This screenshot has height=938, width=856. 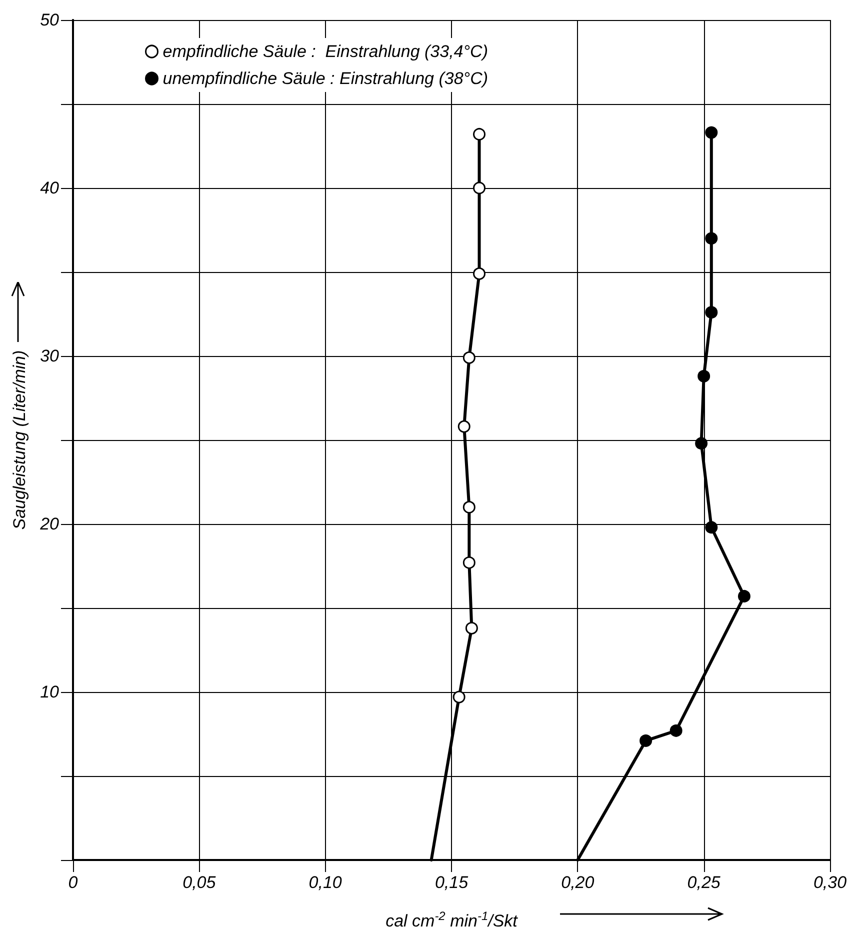 I want to click on y-tick-label: 10, so click(x=50, y=692).